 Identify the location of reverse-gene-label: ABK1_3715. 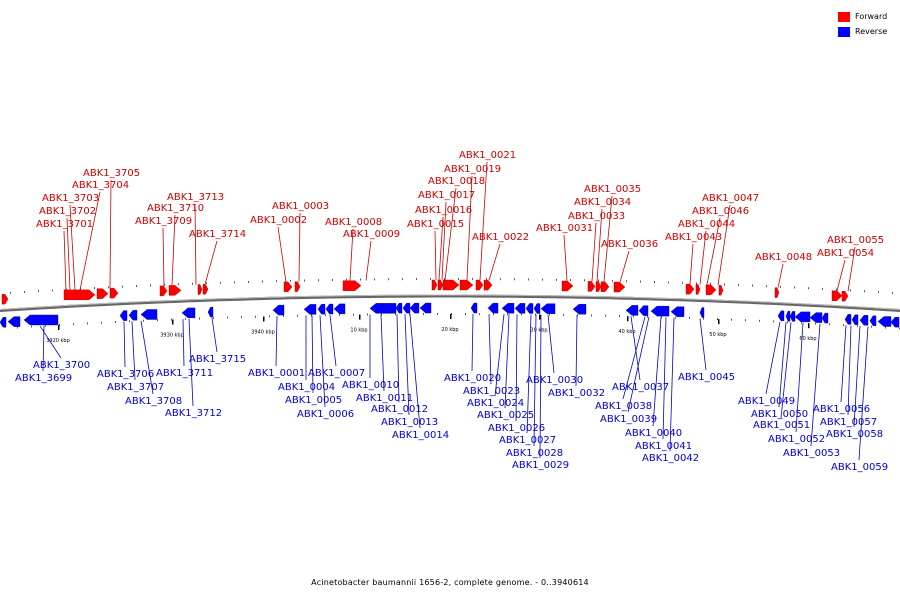
(217, 359).